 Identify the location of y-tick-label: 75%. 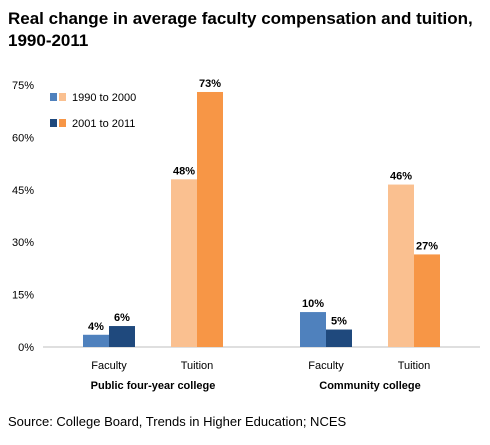
(23, 86).